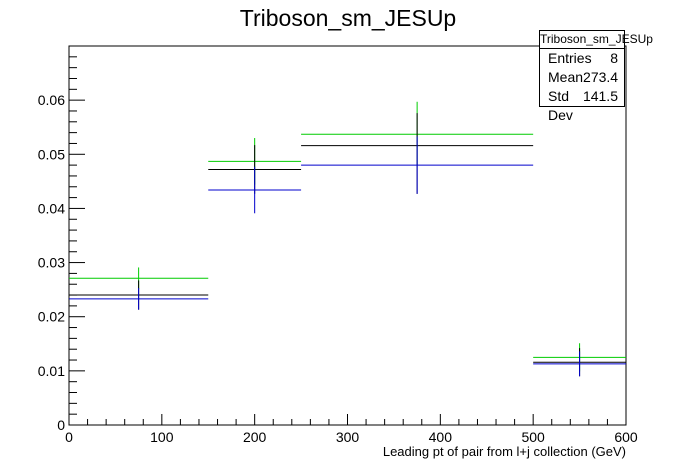 This screenshot has width=696, height=472. I want to click on y-tick-label: 0.04, so click(51, 208).